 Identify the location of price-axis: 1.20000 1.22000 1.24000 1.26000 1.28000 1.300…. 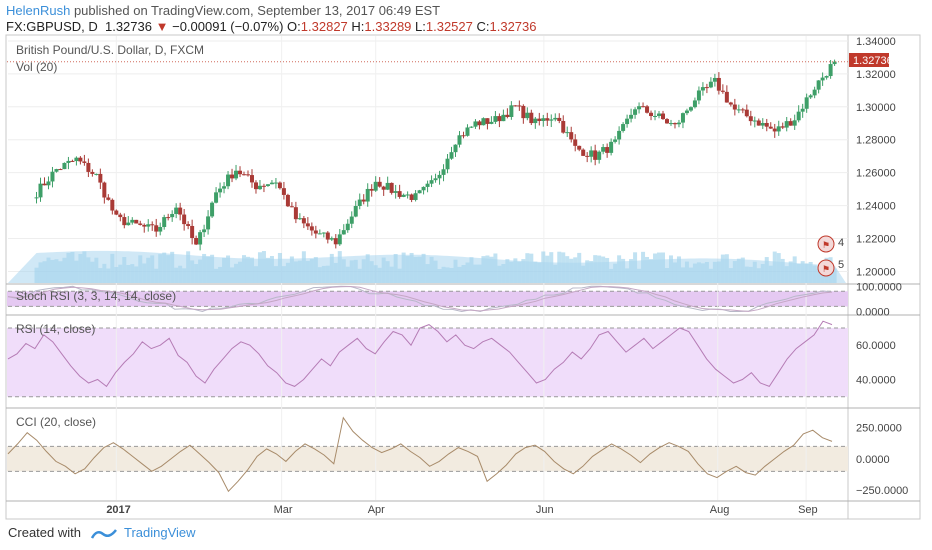
(876, 157).